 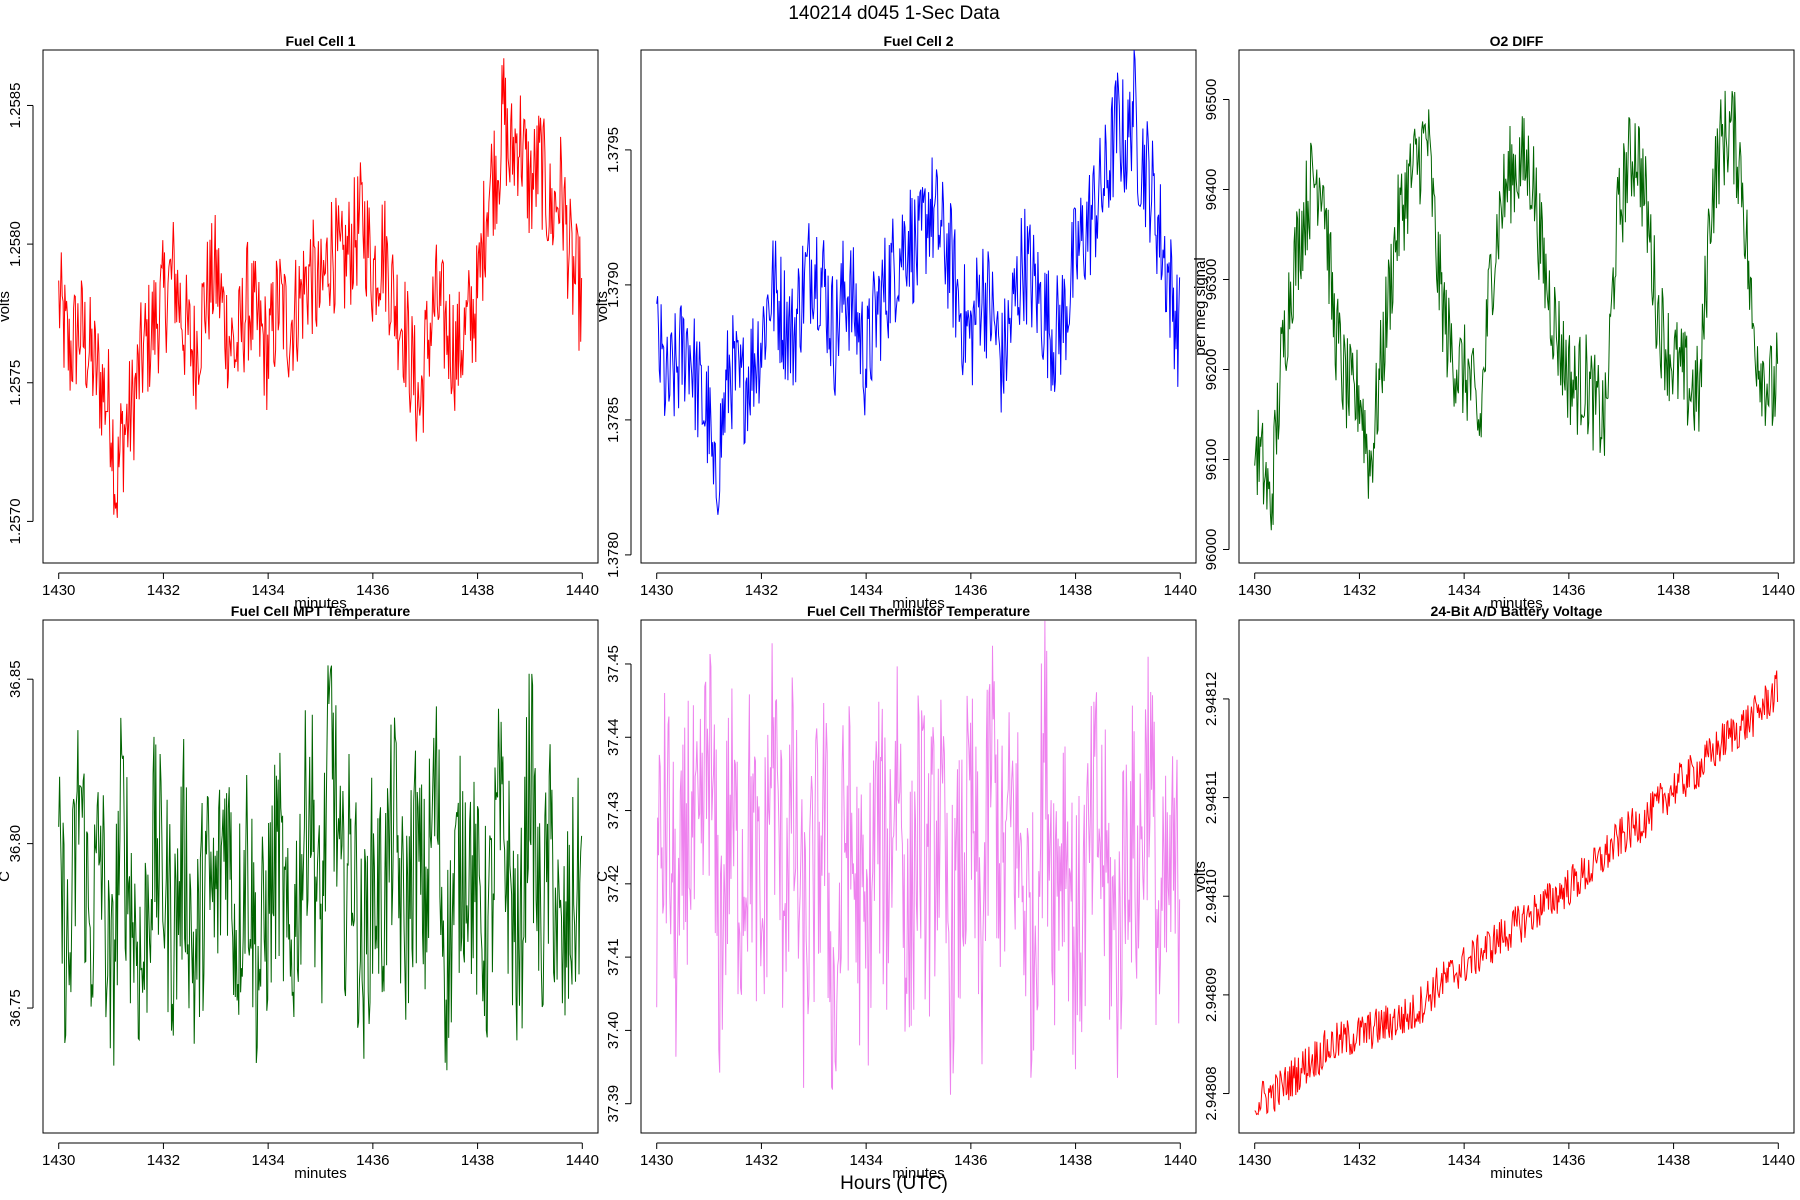 What do you see at coordinates (1211, 995) in the screenshot?
I see `y-tick-label: 2.94809` at bounding box center [1211, 995].